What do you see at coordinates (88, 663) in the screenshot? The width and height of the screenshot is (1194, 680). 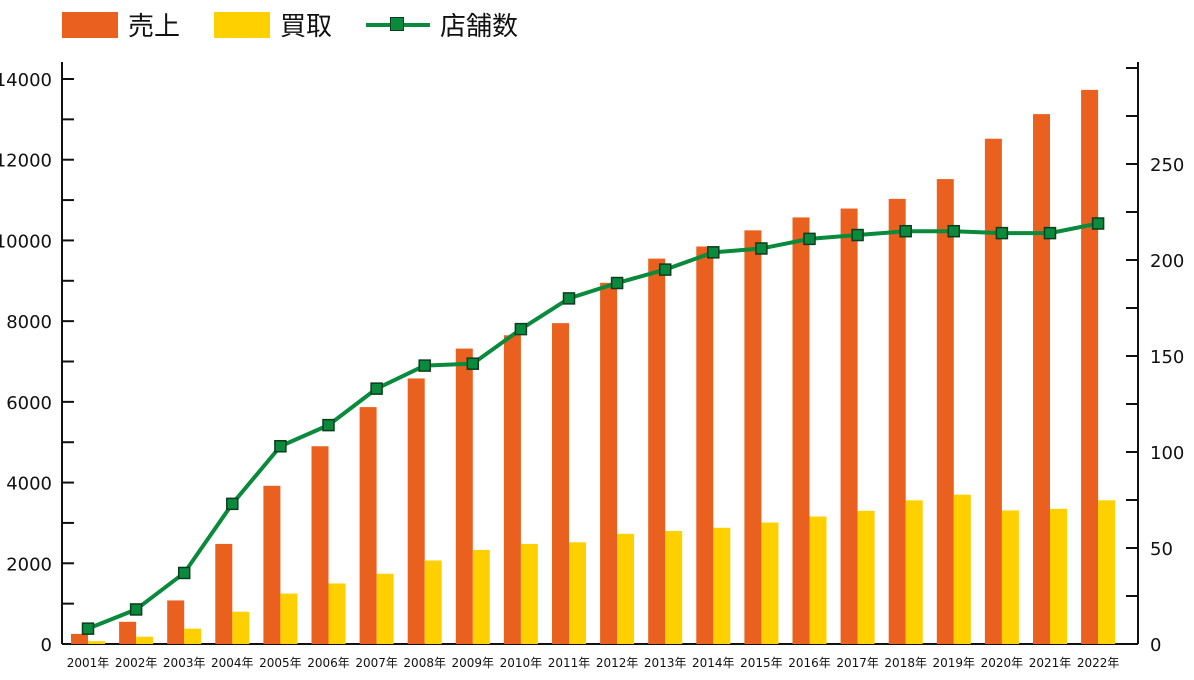 I see `x-tick-label: 2001年` at bounding box center [88, 663].